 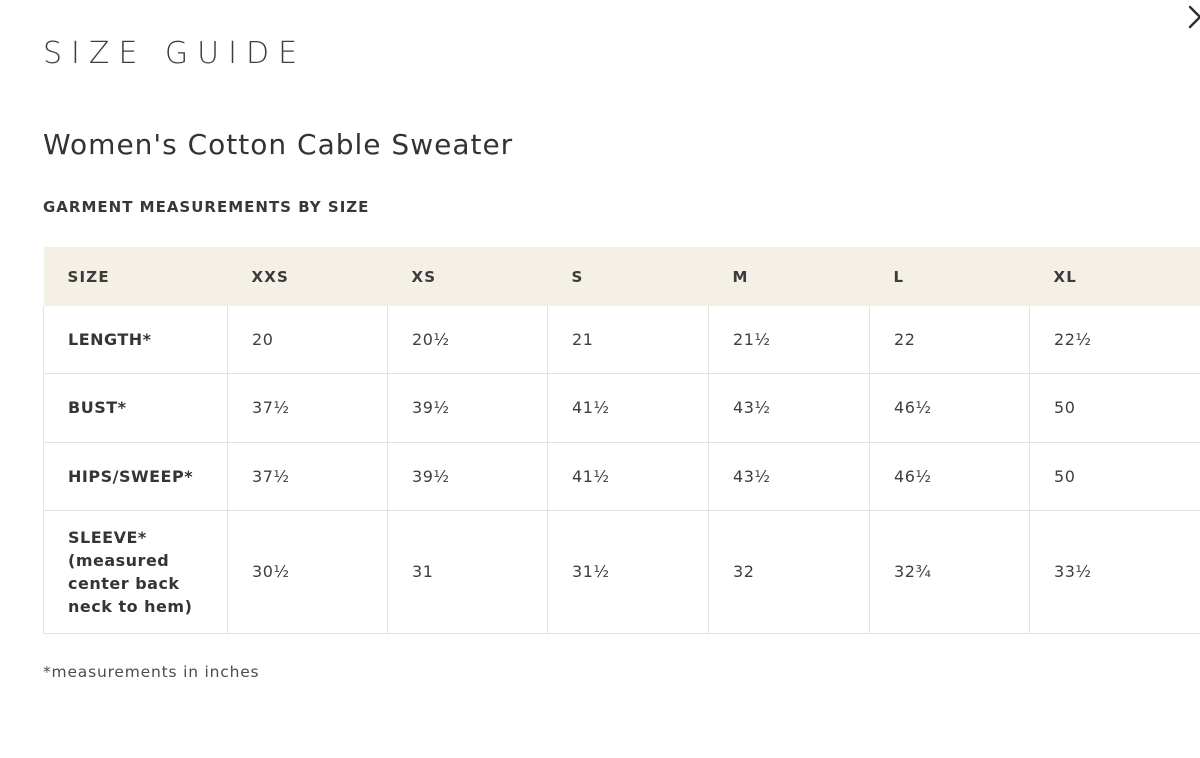 What do you see at coordinates (949, 571) in the screenshot?
I see `cell-sleeve-l: 32¾` at bounding box center [949, 571].